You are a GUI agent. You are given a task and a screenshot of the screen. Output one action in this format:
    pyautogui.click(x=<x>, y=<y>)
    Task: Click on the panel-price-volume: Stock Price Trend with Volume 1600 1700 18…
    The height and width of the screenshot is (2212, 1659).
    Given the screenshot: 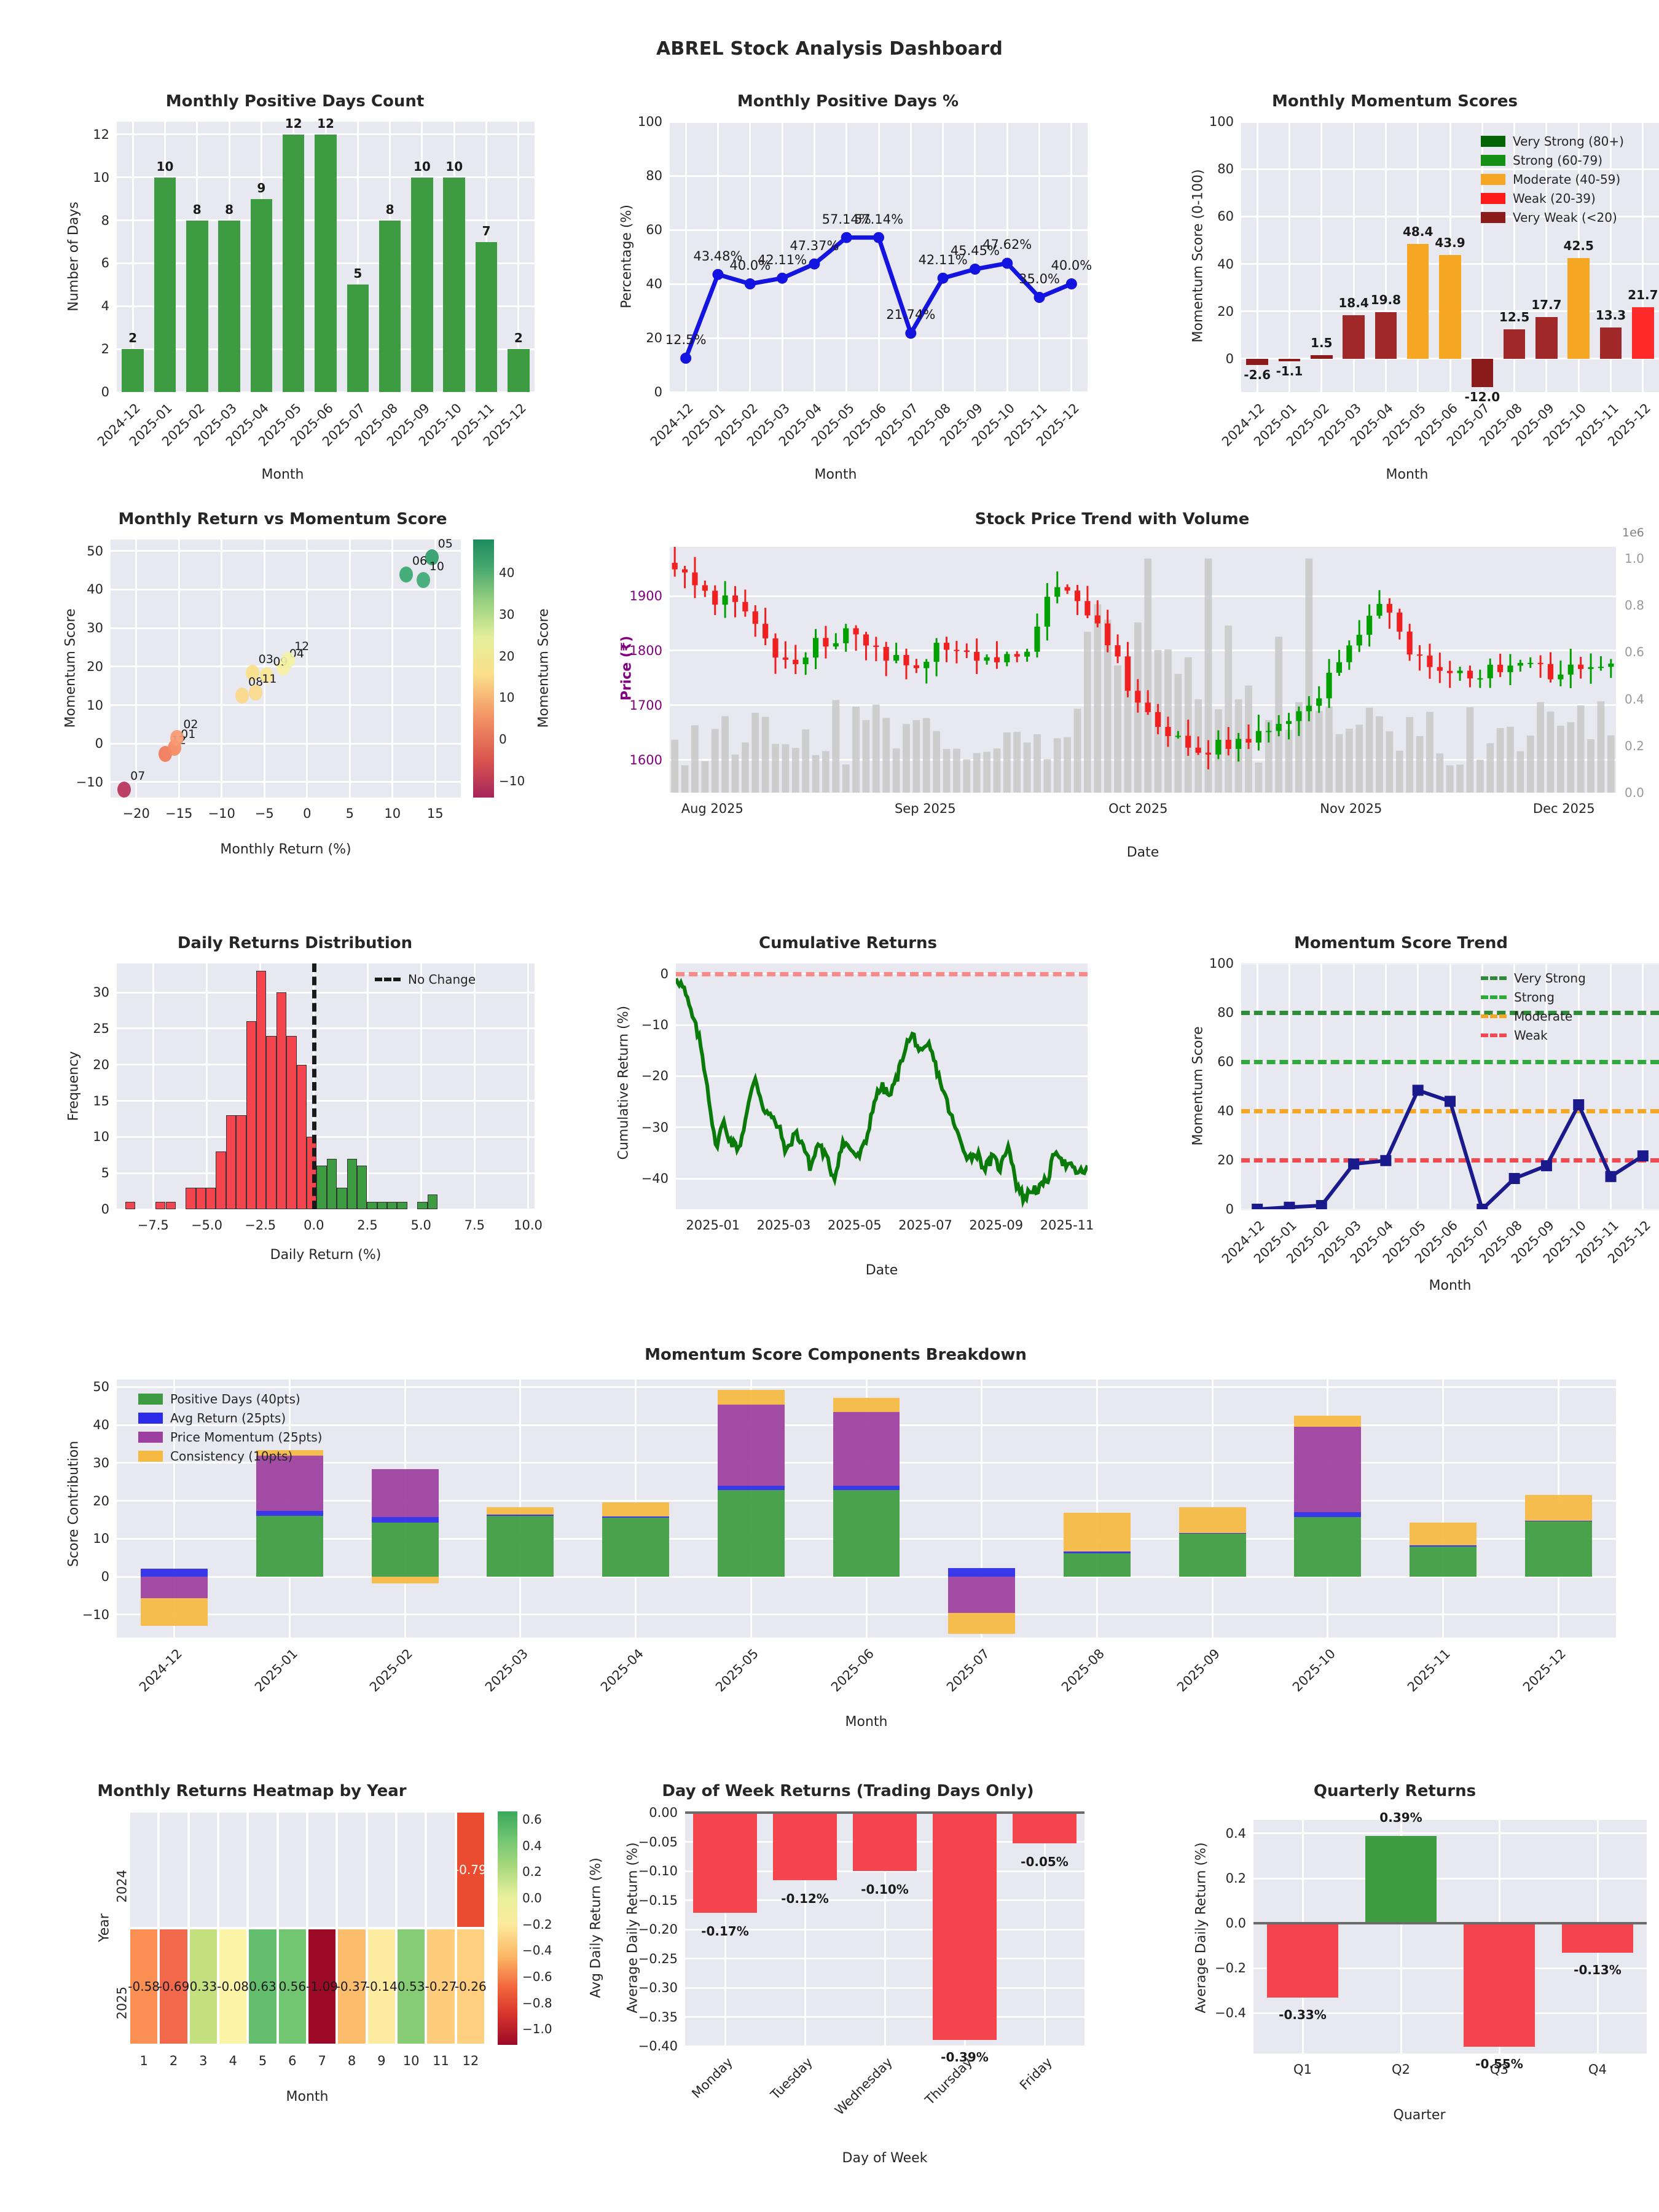 What is the action you would take?
    pyautogui.click(x=1124, y=694)
    